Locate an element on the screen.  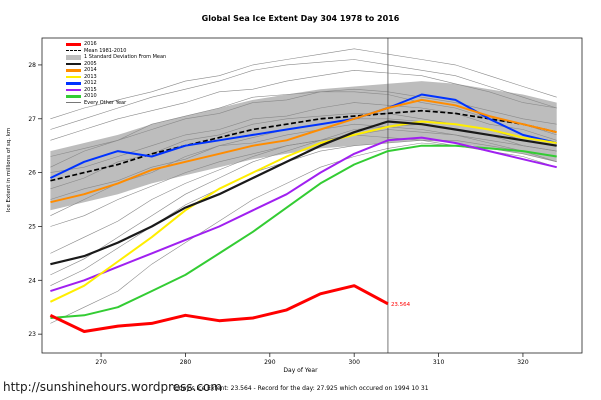
legend-item-2010: 2010 is located at coordinates (116, 96).